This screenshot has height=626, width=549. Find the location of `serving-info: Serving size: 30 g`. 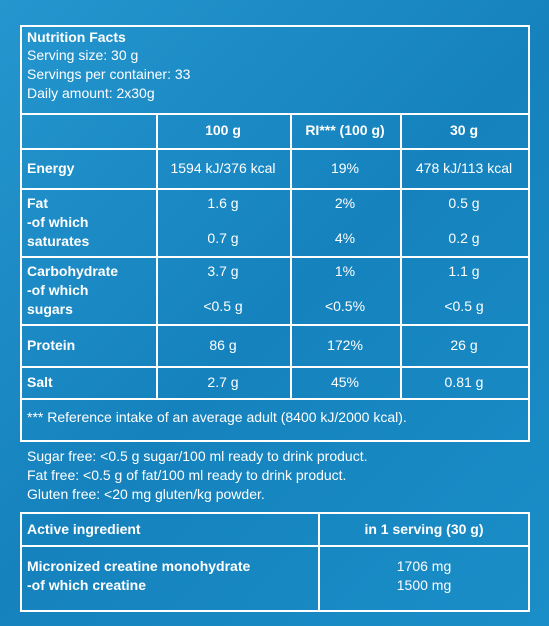

serving-info: Serving size: 30 g is located at coordinates (83, 55).